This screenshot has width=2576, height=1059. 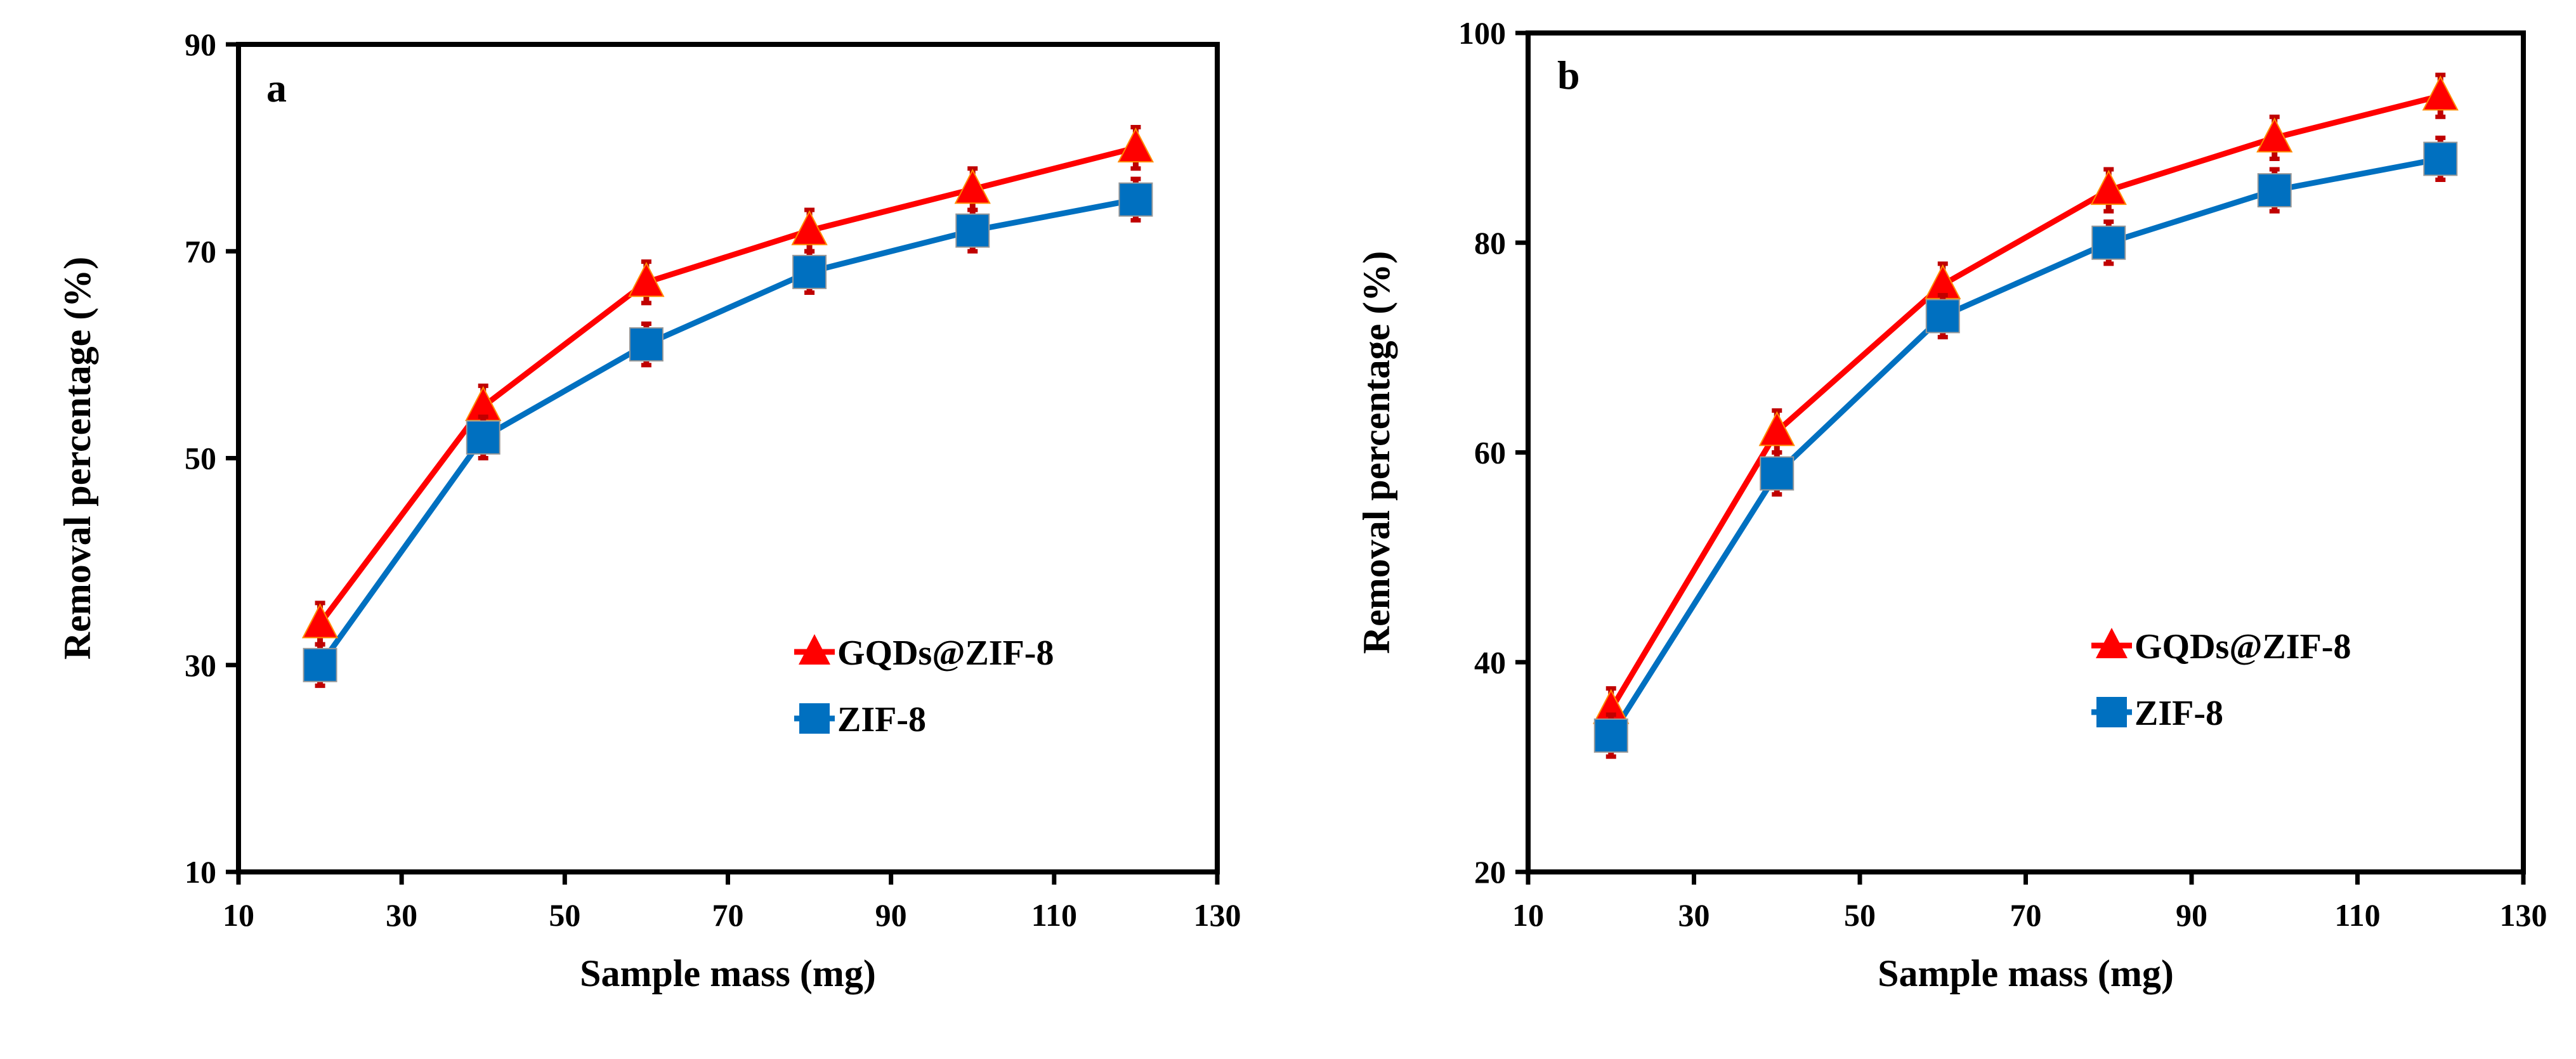 What do you see at coordinates (1490, 872) in the screenshot?
I see `y-tick-label: 20` at bounding box center [1490, 872].